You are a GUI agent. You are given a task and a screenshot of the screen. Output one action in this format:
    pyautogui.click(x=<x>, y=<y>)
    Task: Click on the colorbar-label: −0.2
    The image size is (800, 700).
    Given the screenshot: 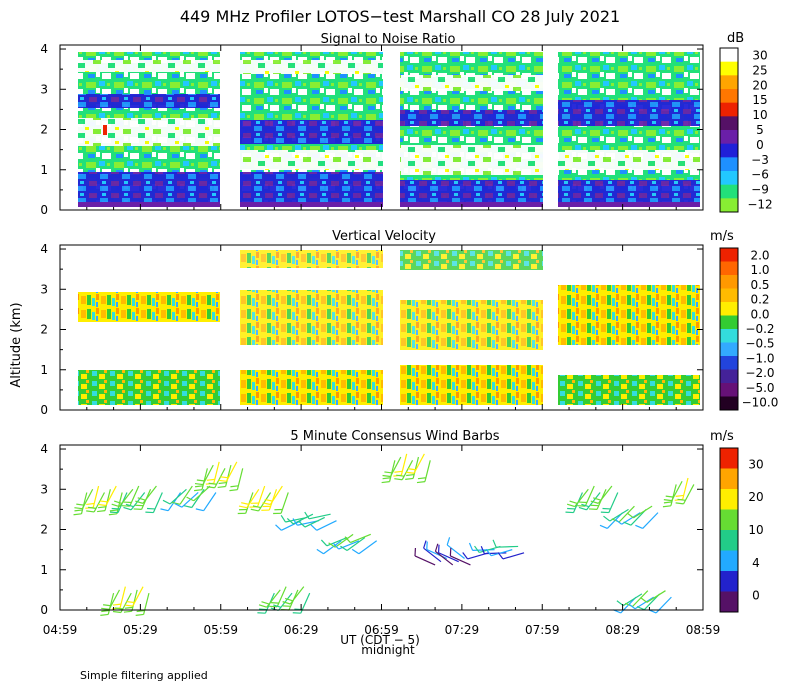 What is the action you would take?
    pyautogui.click(x=759, y=329)
    